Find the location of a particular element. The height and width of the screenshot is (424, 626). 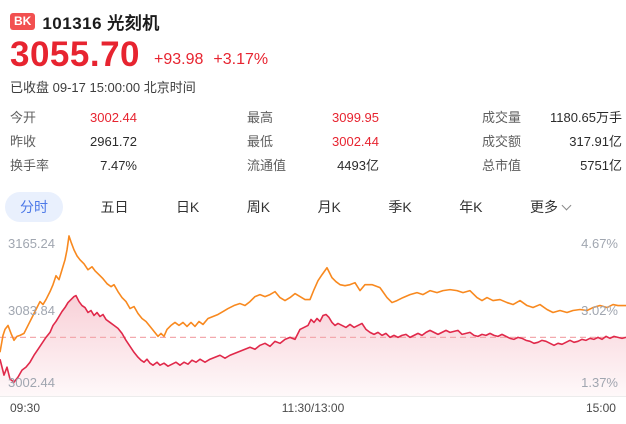

tab-label: 月K is located at coordinates (329, 207).